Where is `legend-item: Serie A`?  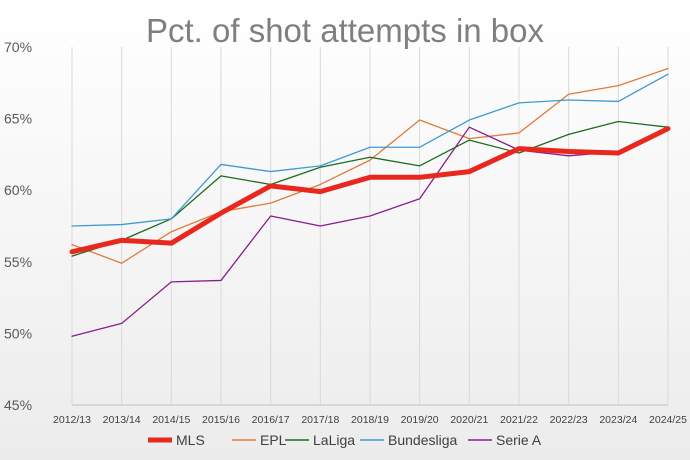 legend-item: Serie A is located at coordinates (505, 440).